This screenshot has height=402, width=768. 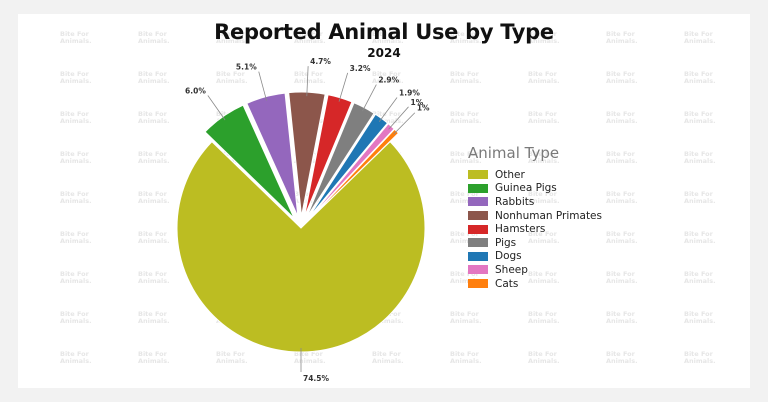 I want to click on legend-item: Cats, so click(x=535, y=284).